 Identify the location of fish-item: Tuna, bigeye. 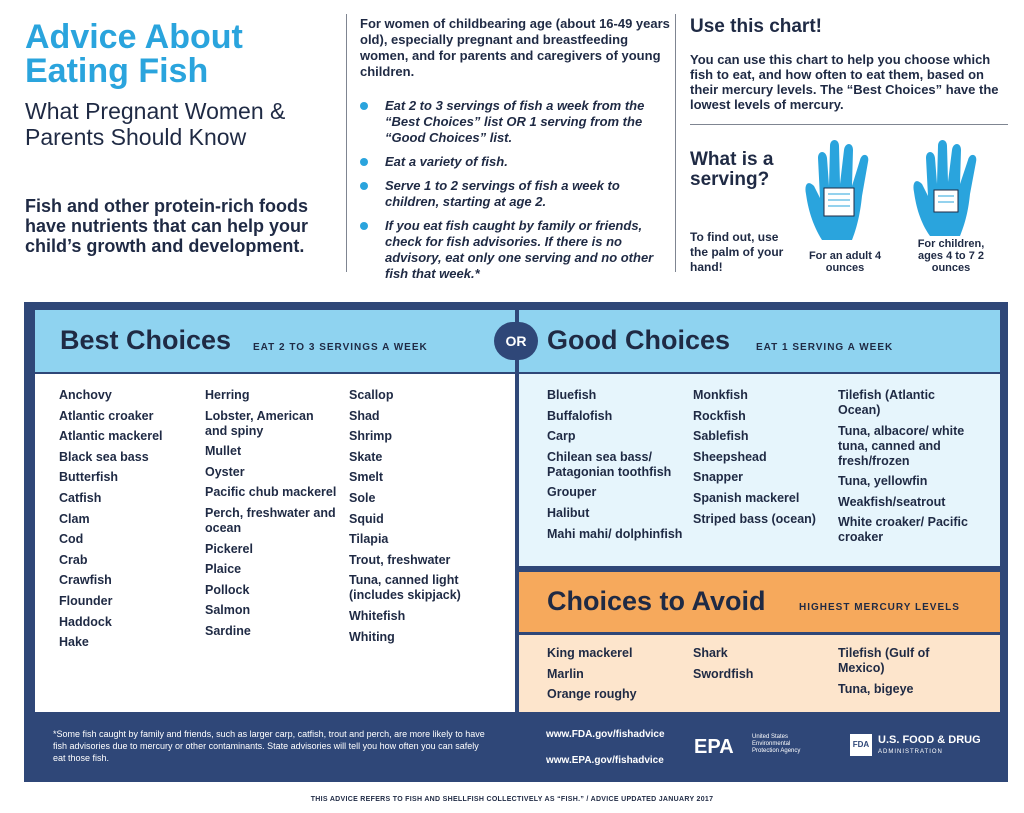
(876, 688).